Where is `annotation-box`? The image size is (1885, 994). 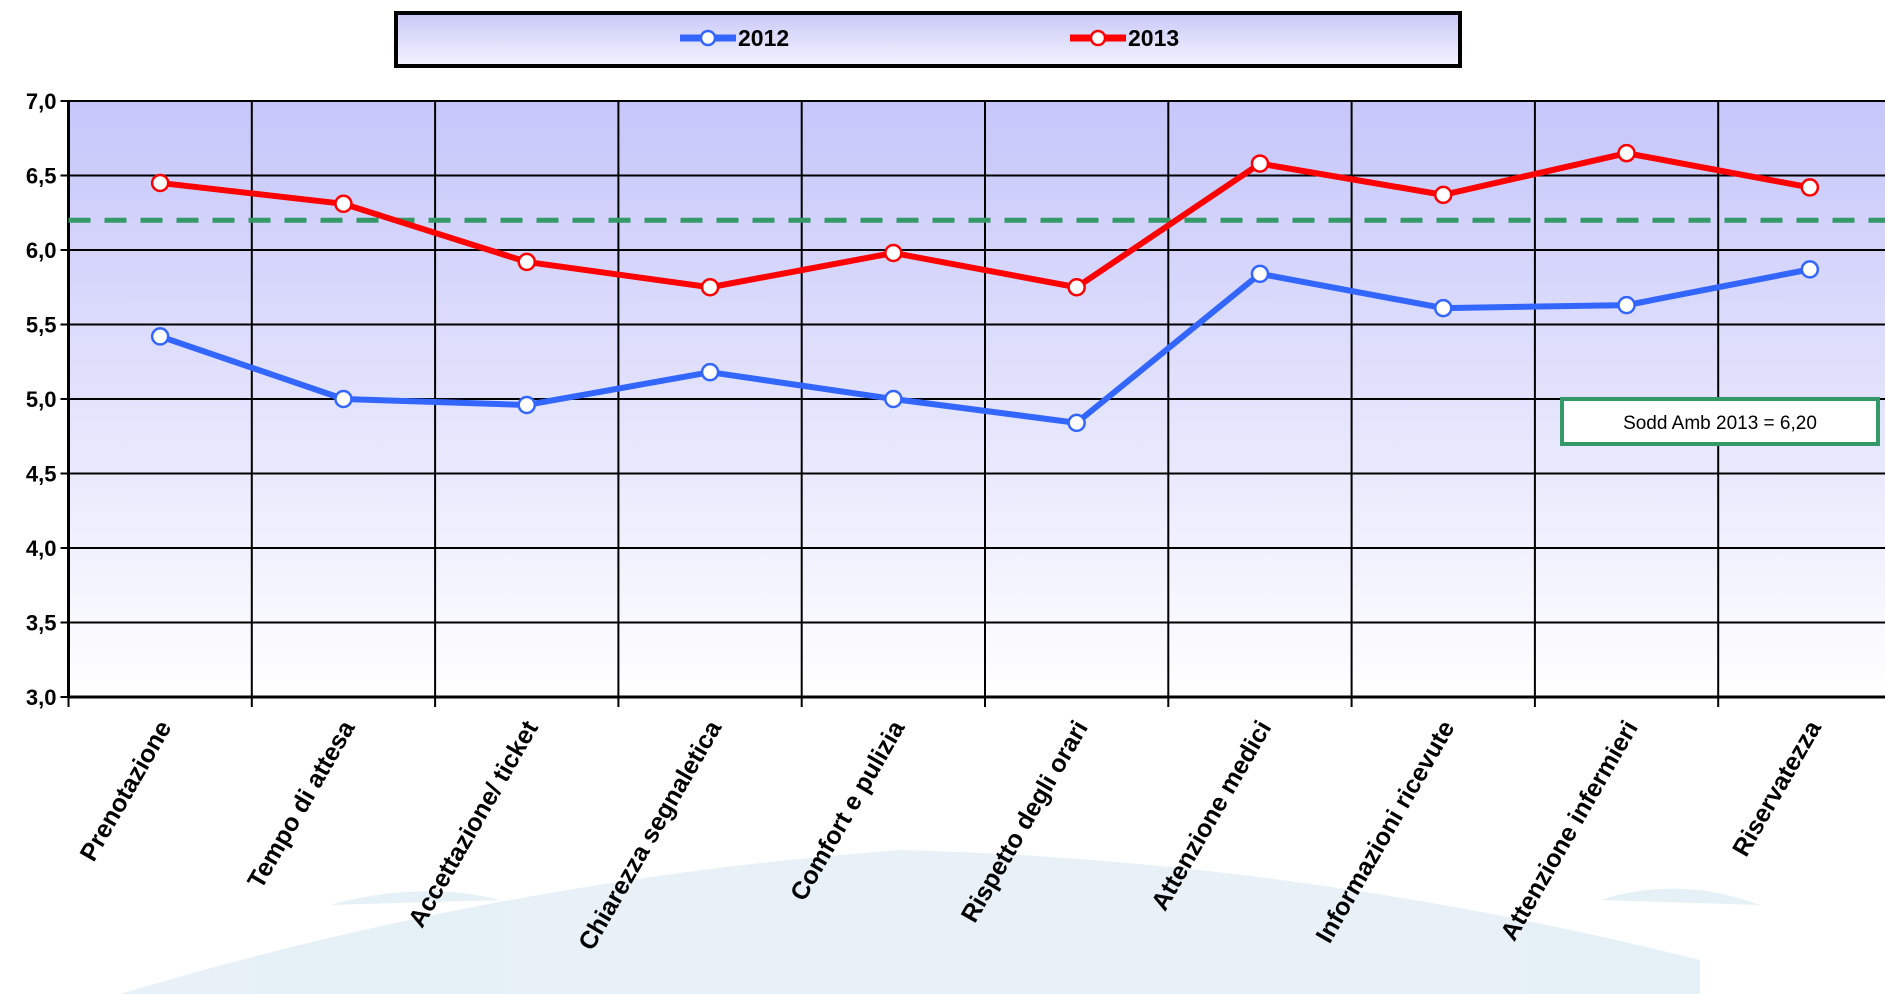
annotation-box is located at coordinates (1720, 421).